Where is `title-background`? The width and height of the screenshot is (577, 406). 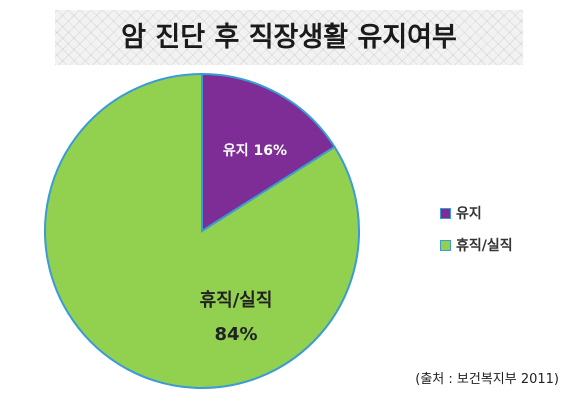 title-background is located at coordinates (289, 37).